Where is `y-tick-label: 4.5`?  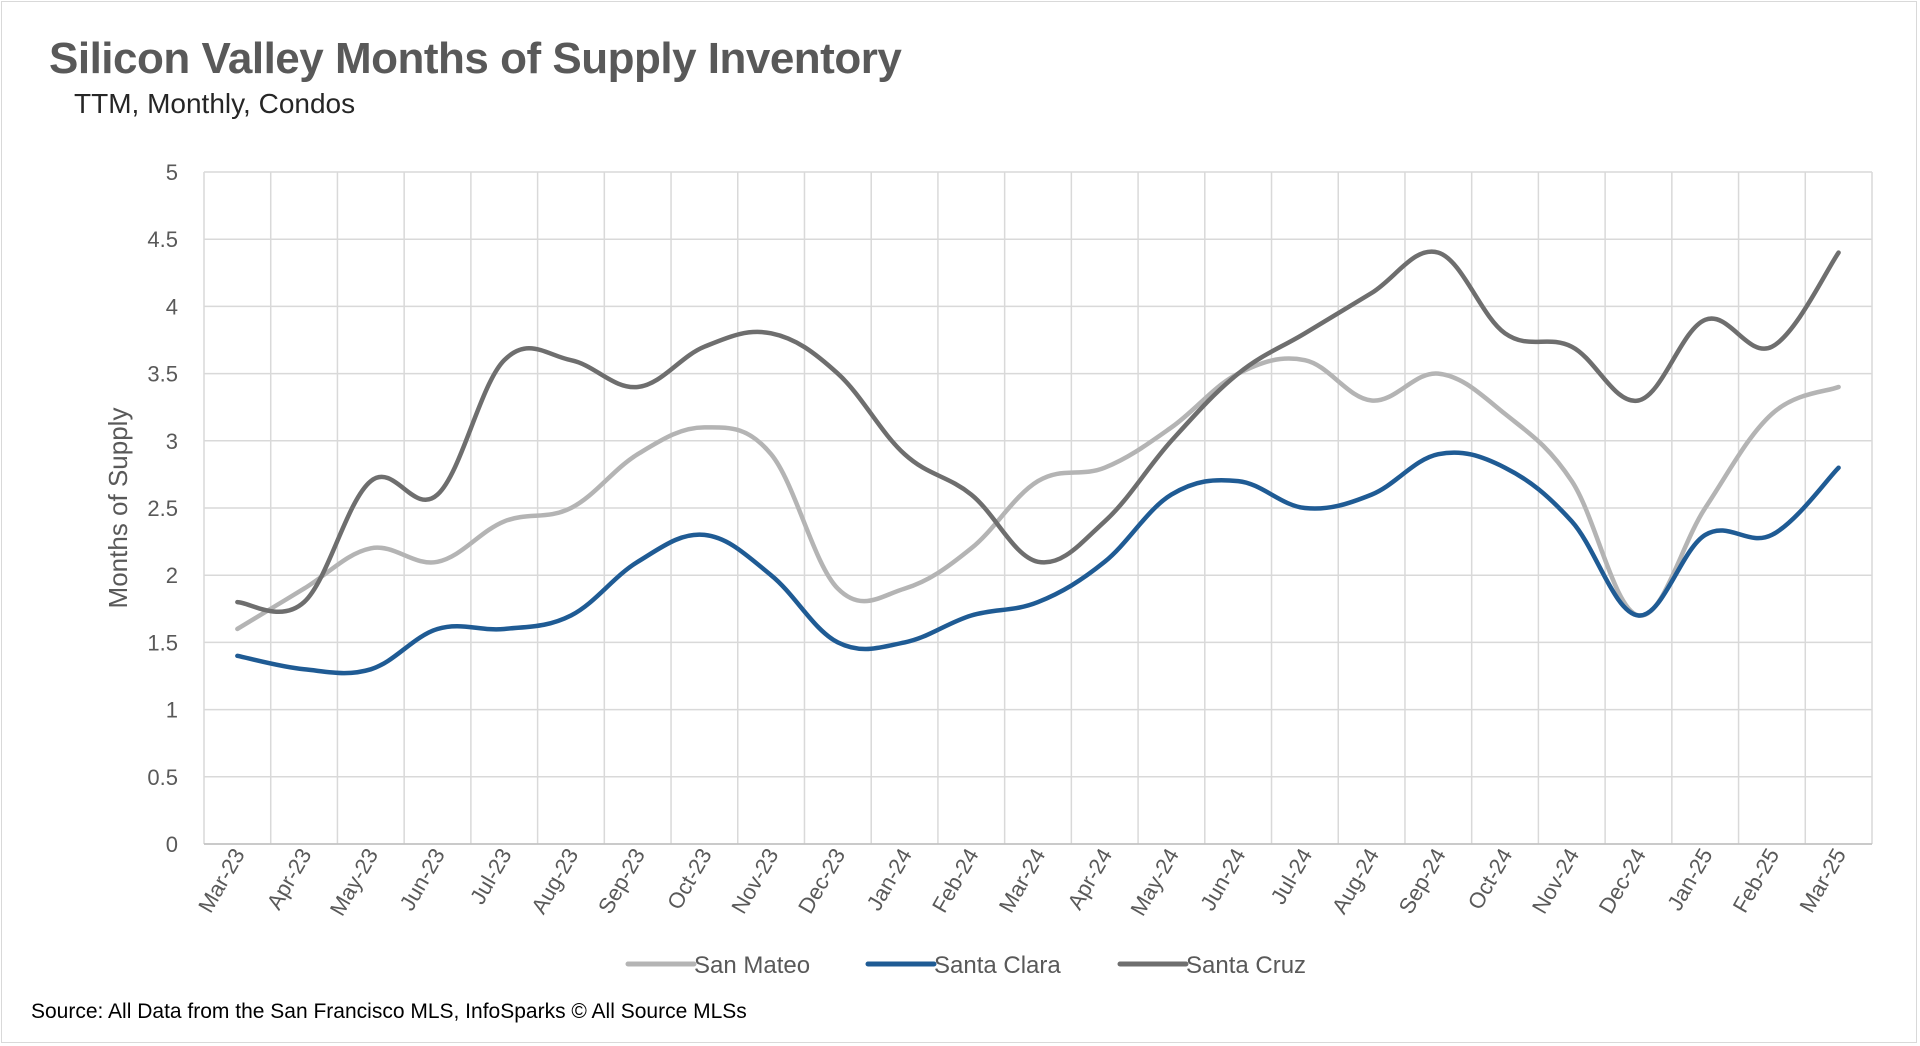
y-tick-label: 4.5 is located at coordinates (162, 239).